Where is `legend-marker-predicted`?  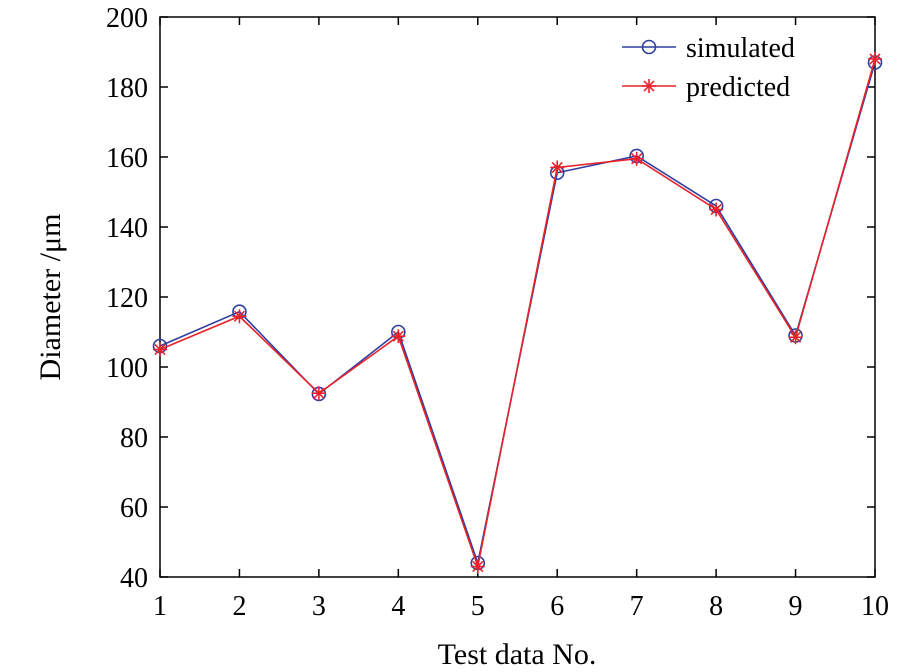 legend-marker-predicted is located at coordinates (649, 86).